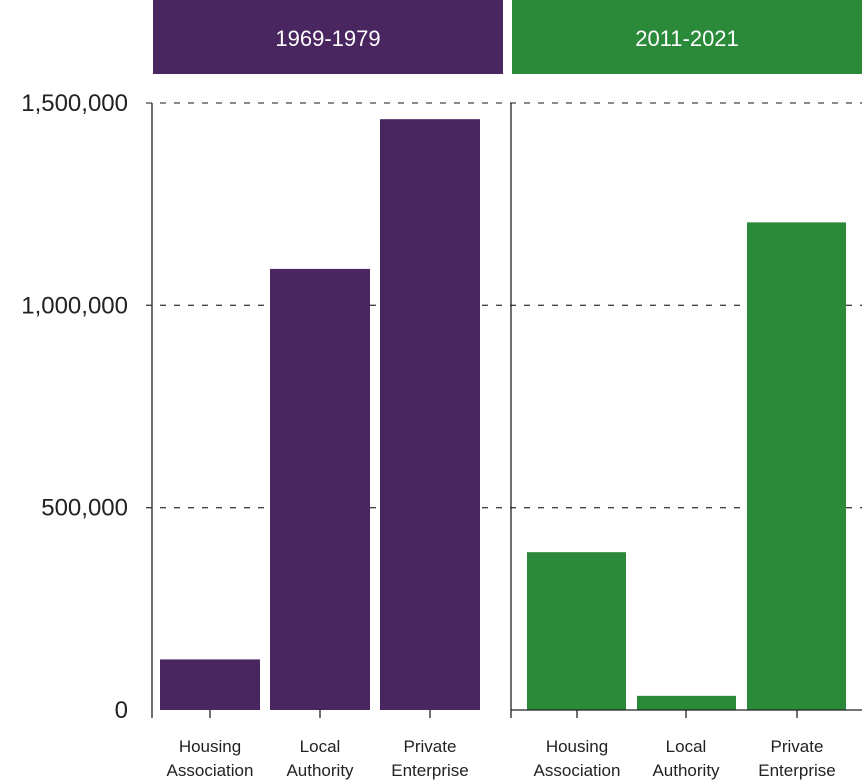  I want to click on panel-header-label: 1969-1979, so click(327, 38).